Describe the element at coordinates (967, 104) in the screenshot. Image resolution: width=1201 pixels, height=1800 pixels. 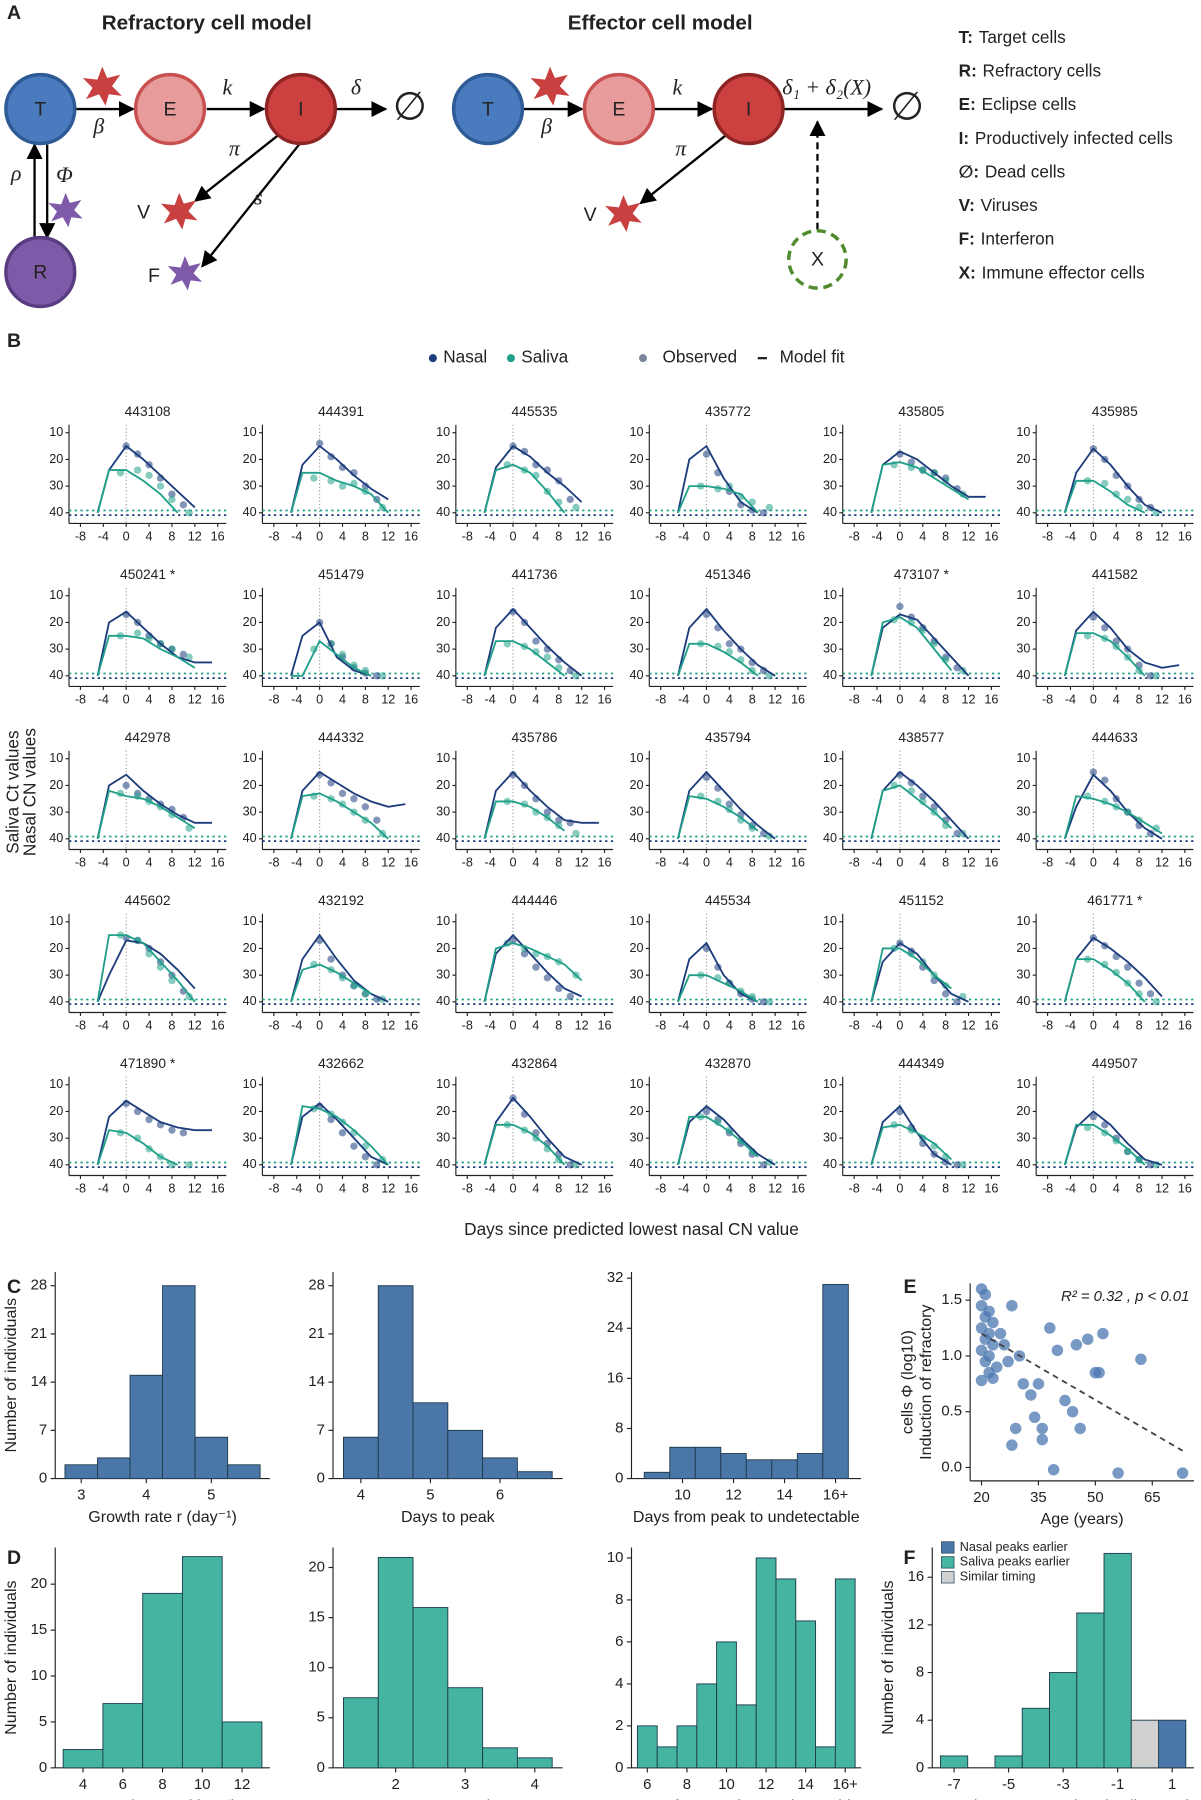
I see `legend-key: E:` at that location.